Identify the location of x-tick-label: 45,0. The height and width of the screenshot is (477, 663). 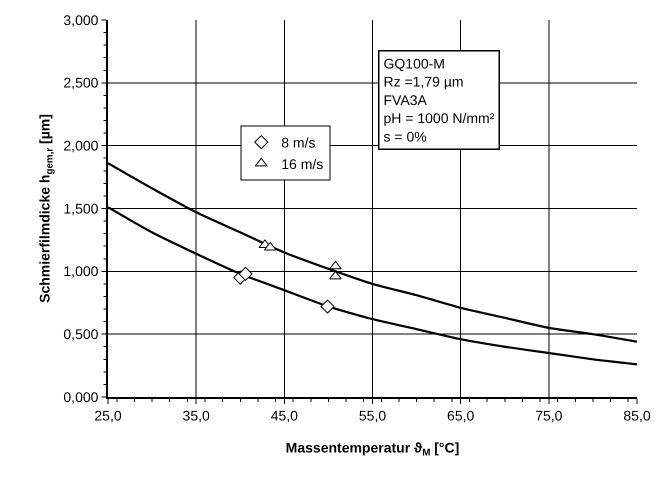
(284, 416).